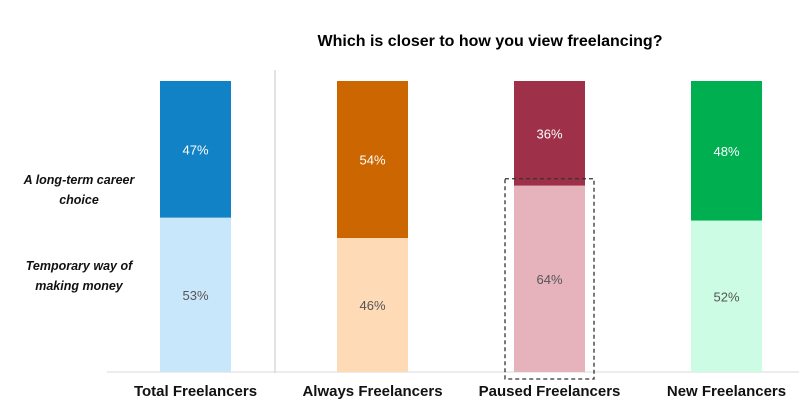  I want to click on series-label: Temporary way of, so click(80, 266).